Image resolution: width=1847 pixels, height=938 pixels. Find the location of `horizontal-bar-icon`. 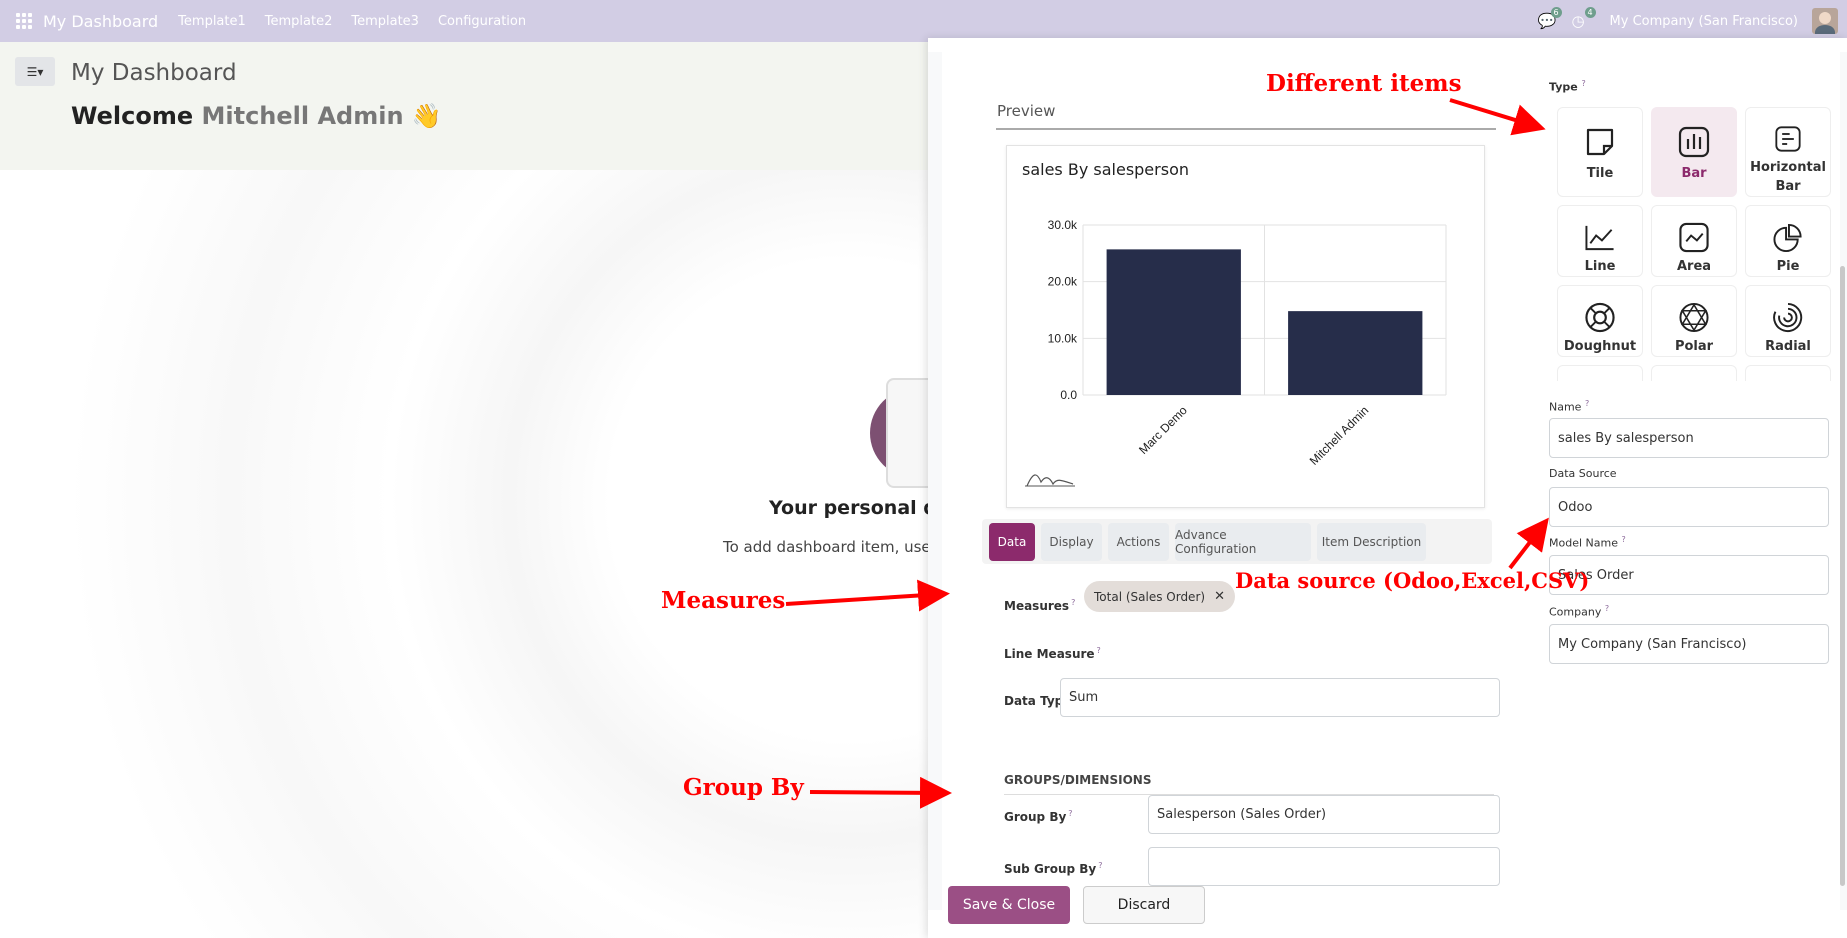

horizontal-bar-icon is located at coordinates (1788, 139).